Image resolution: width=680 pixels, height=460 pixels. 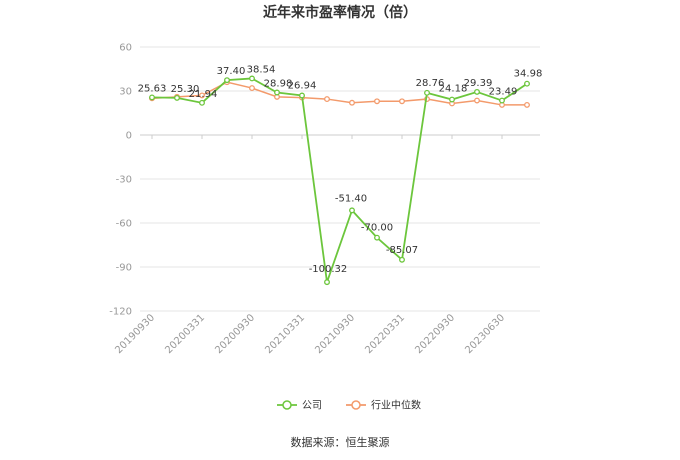 What do you see at coordinates (152, 88) in the screenshot?
I see `data-label: 25.63` at bounding box center [152, 88].